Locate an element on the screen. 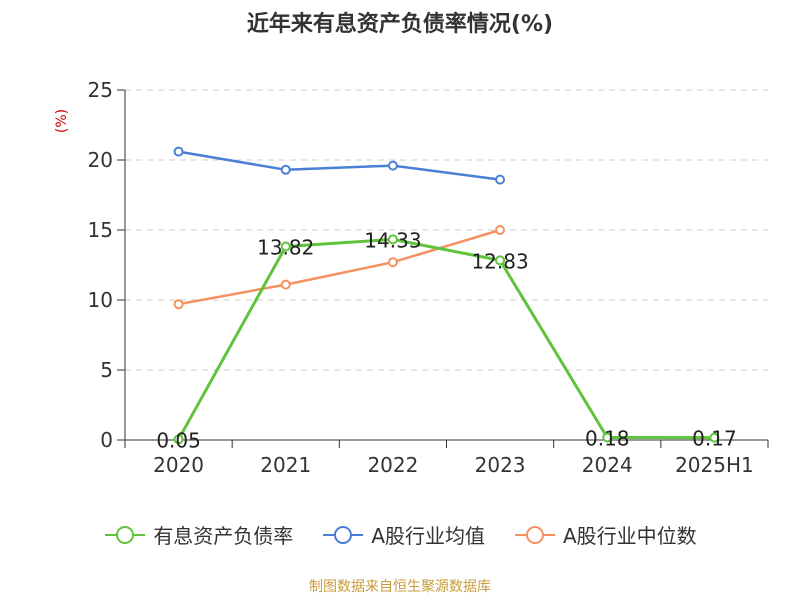 The width and height of the screenshot is (800, 600). legend-label-industry-median: A股行业中位数 is located at coordinates (630, 536).